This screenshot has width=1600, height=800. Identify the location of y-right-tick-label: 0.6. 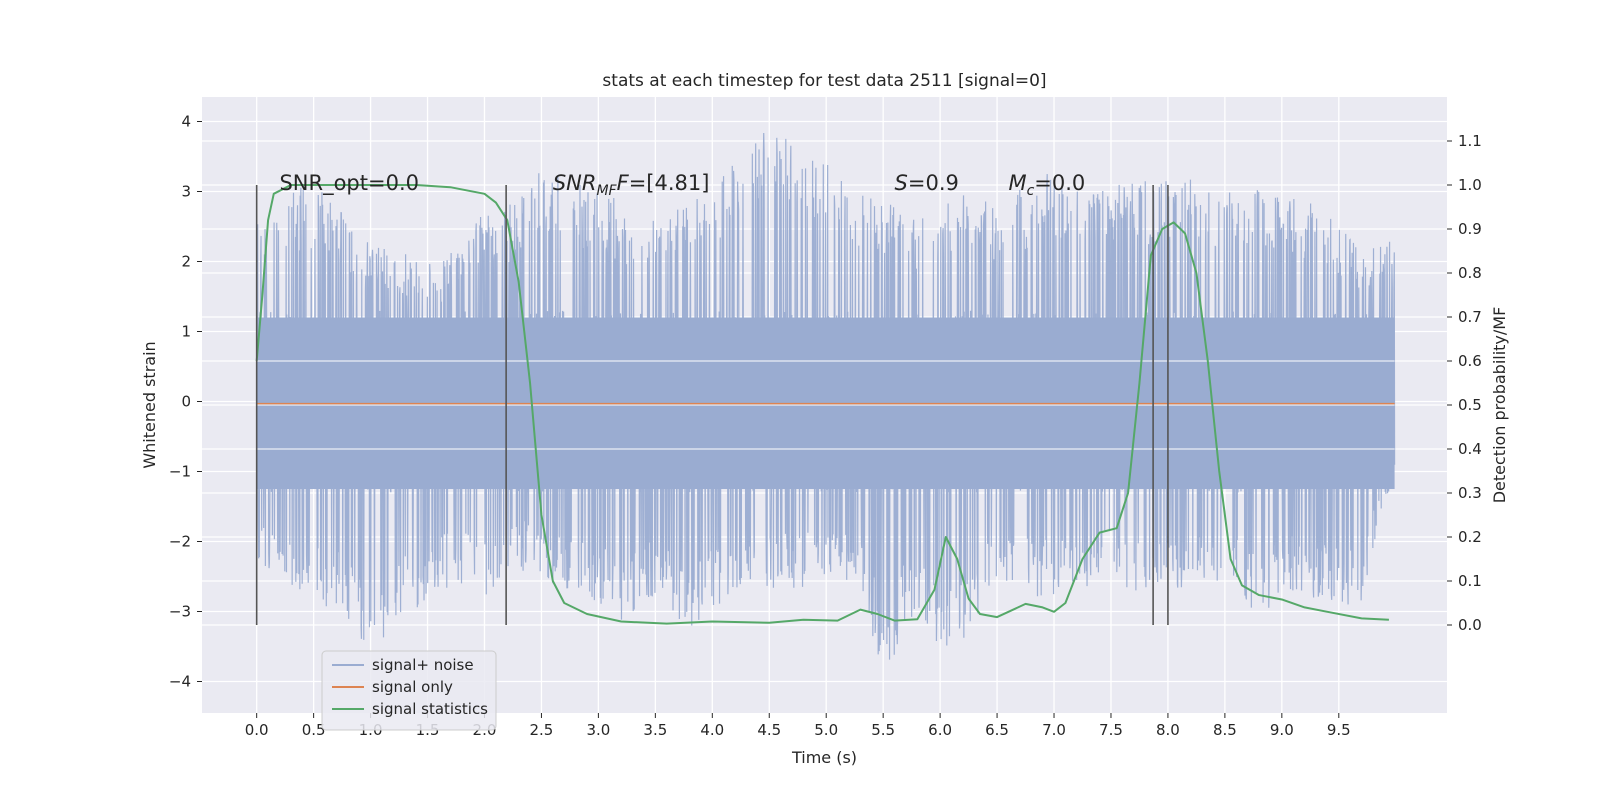
(1470, 361).